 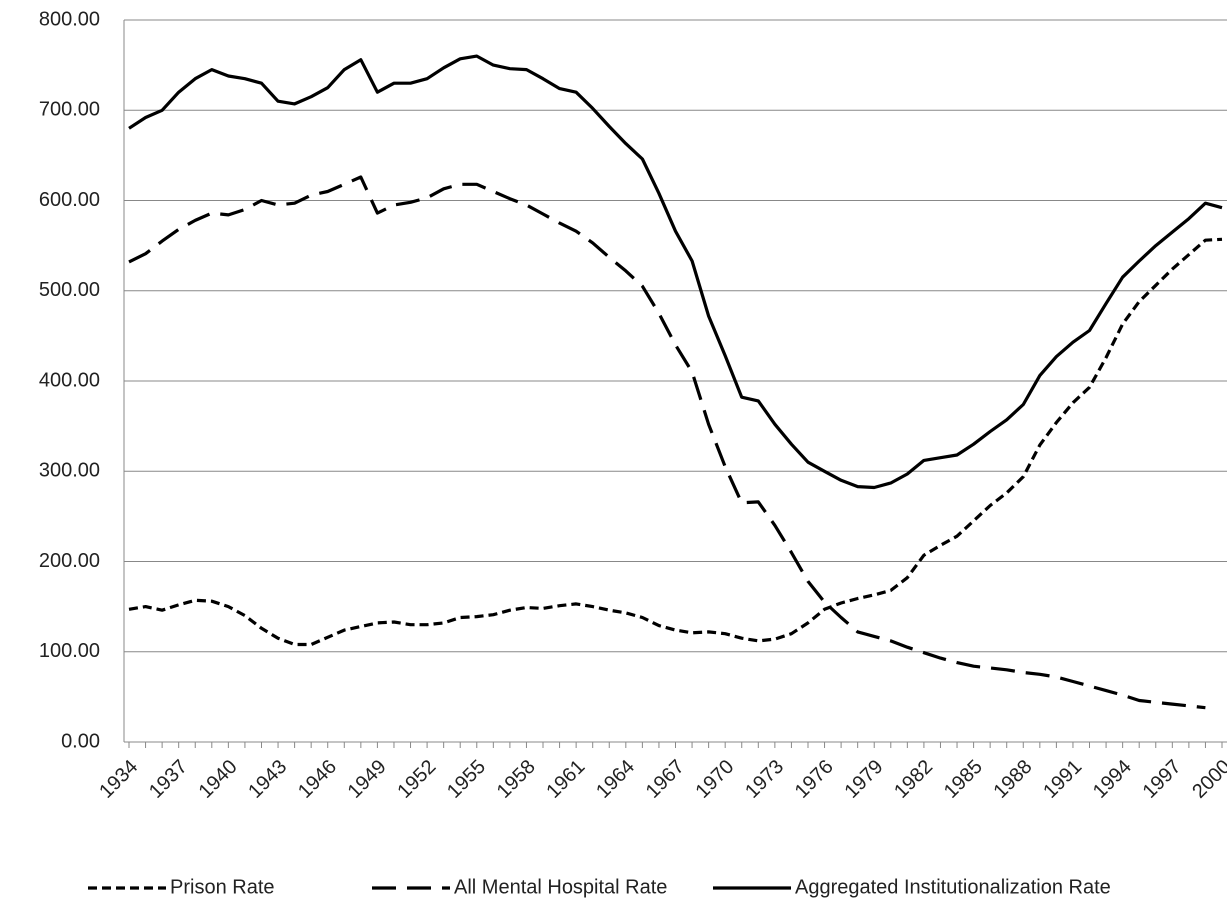 I want to click on x-tick-label: 1979, so click(x=863, y=779).